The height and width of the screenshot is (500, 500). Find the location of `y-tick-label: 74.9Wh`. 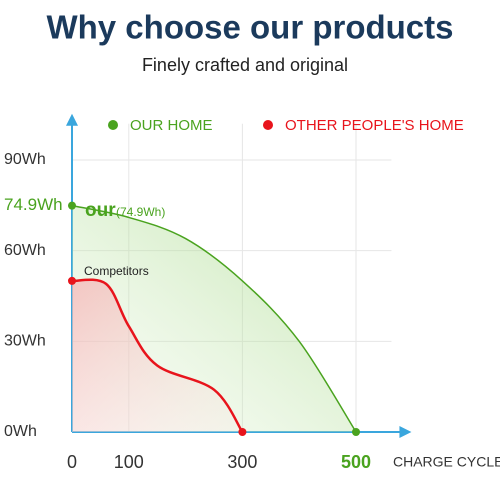

y-tick-label: 74.9Wh is located at coordinates (33, 204).